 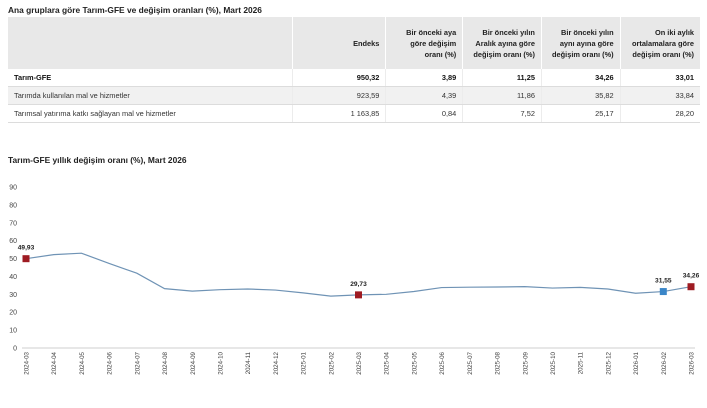 What do you see at coordinates (580, 78) in the screenshot?
I see `cell-annual-change: 34,26` at bounding box center [580, 78].